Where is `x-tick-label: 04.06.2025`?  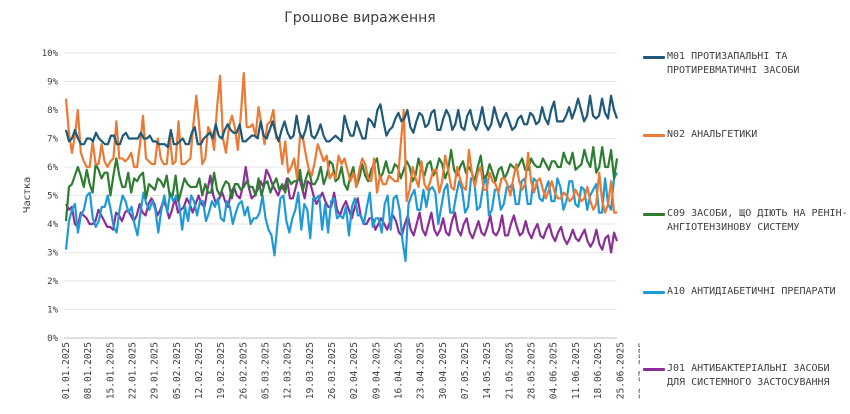
x-tick-label: 04.06.2025 is located at coordinates (554, 370).